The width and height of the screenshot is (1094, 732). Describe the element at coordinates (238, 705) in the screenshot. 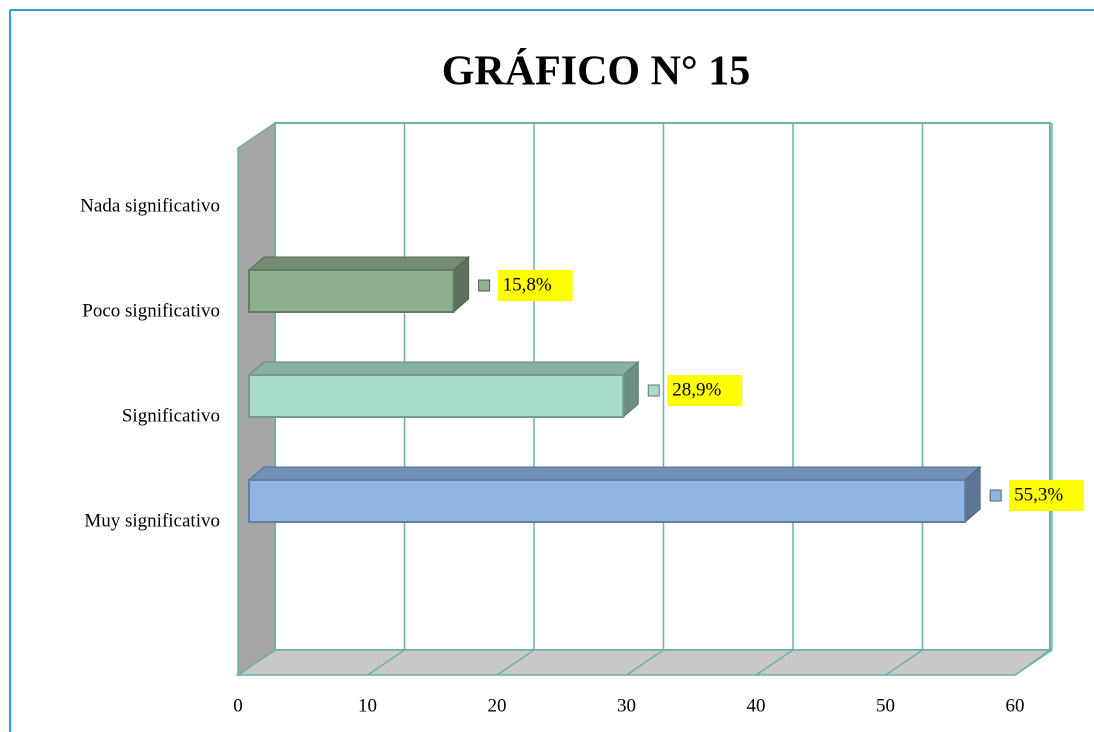

I see `x-tick-label: 0` at that location.